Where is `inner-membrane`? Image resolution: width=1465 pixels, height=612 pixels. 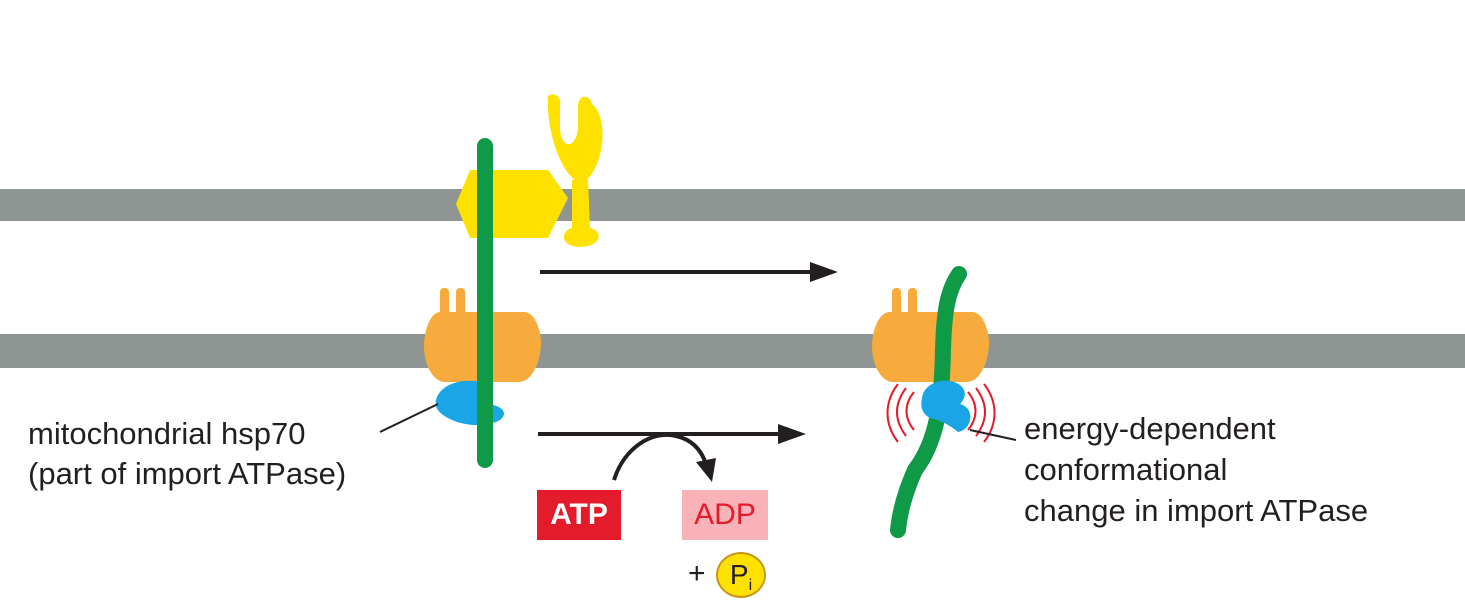
inner-membrane is located at coordinates (732, 351).